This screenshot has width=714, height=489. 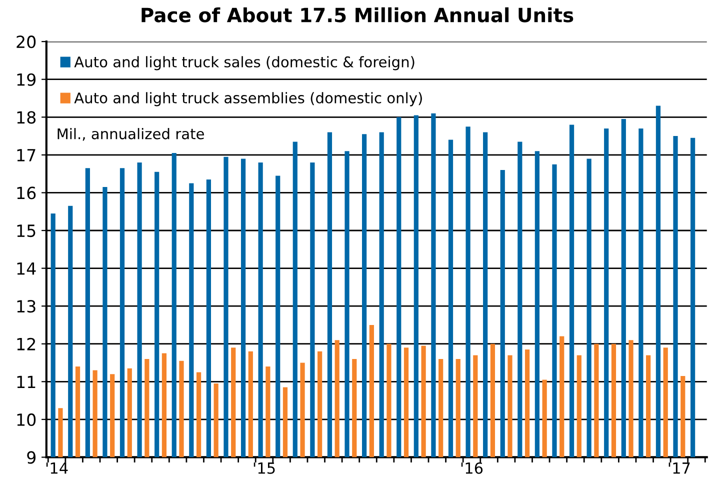 What do you see at coordinates (26, 193) in the screenshot?
I see `y-tick-label: 16` at bounding box center [26, 193].